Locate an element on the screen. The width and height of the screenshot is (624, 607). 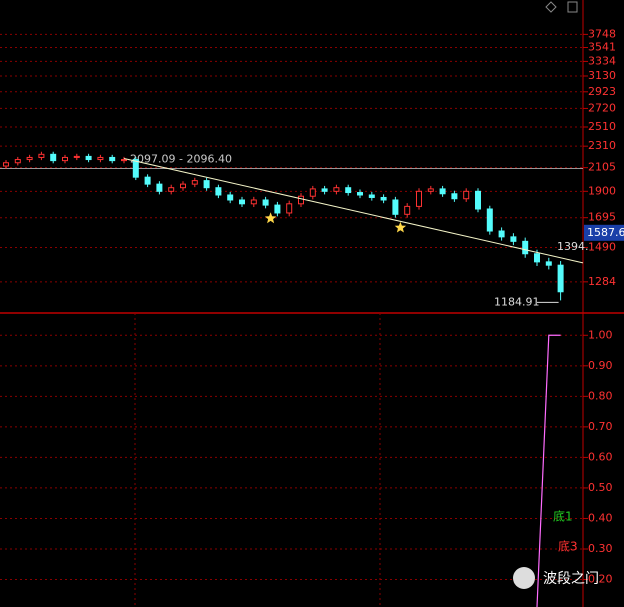
y-tick-label: 0.90 is located at coordinates (600, 365).